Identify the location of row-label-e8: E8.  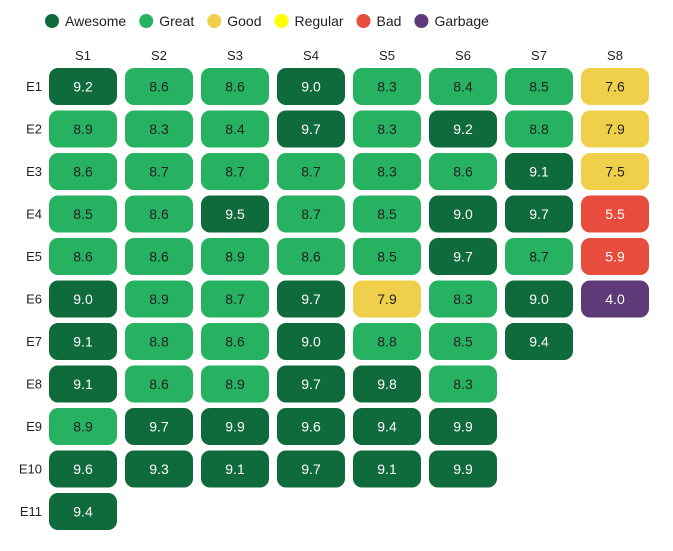
(34, 384).